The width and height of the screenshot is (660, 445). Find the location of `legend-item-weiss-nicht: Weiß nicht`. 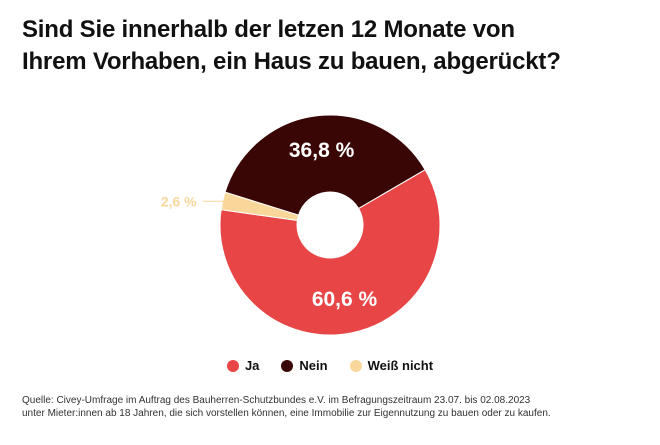

legend-item-weiss-nicht: Weiß nicht is located at coordinates (391, 365).